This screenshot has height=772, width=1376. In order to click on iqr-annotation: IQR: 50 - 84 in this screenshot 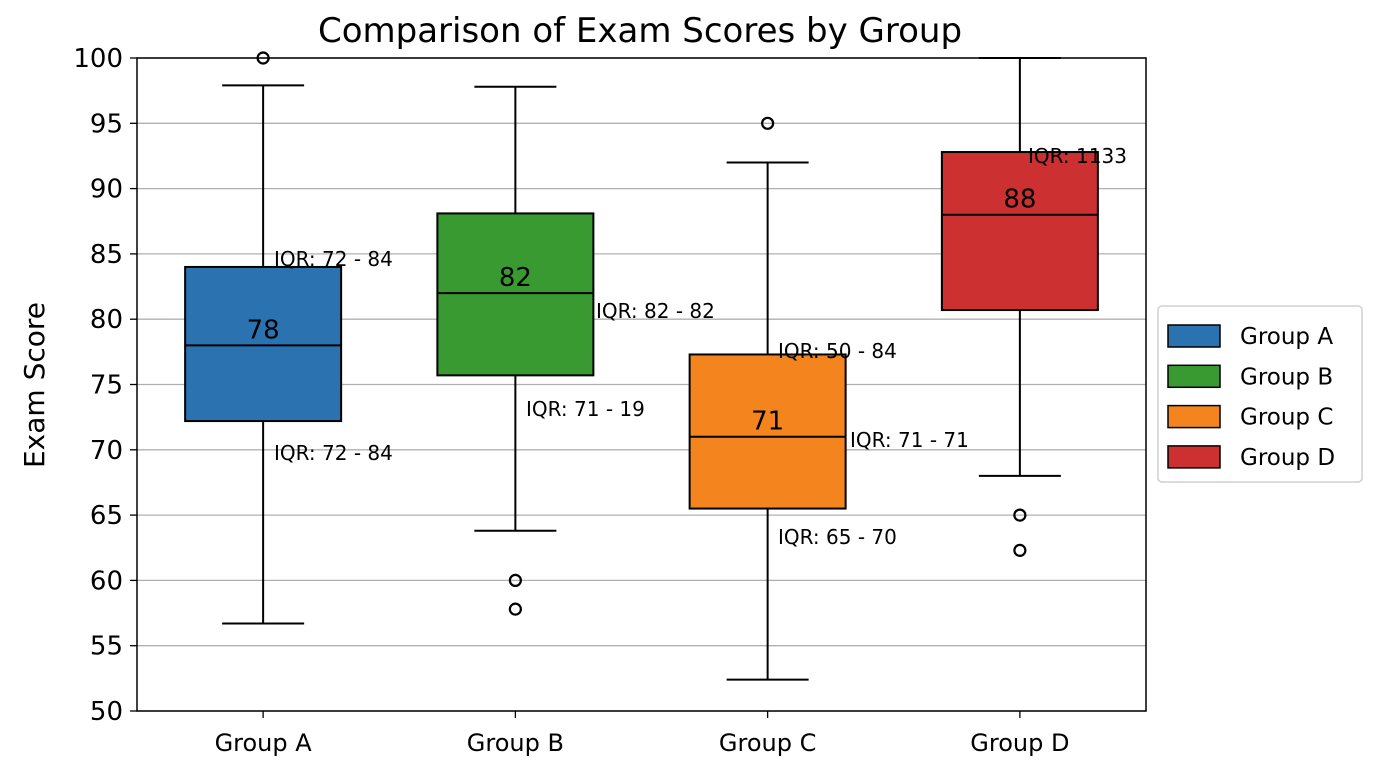, I will do `click(837, 351)`.